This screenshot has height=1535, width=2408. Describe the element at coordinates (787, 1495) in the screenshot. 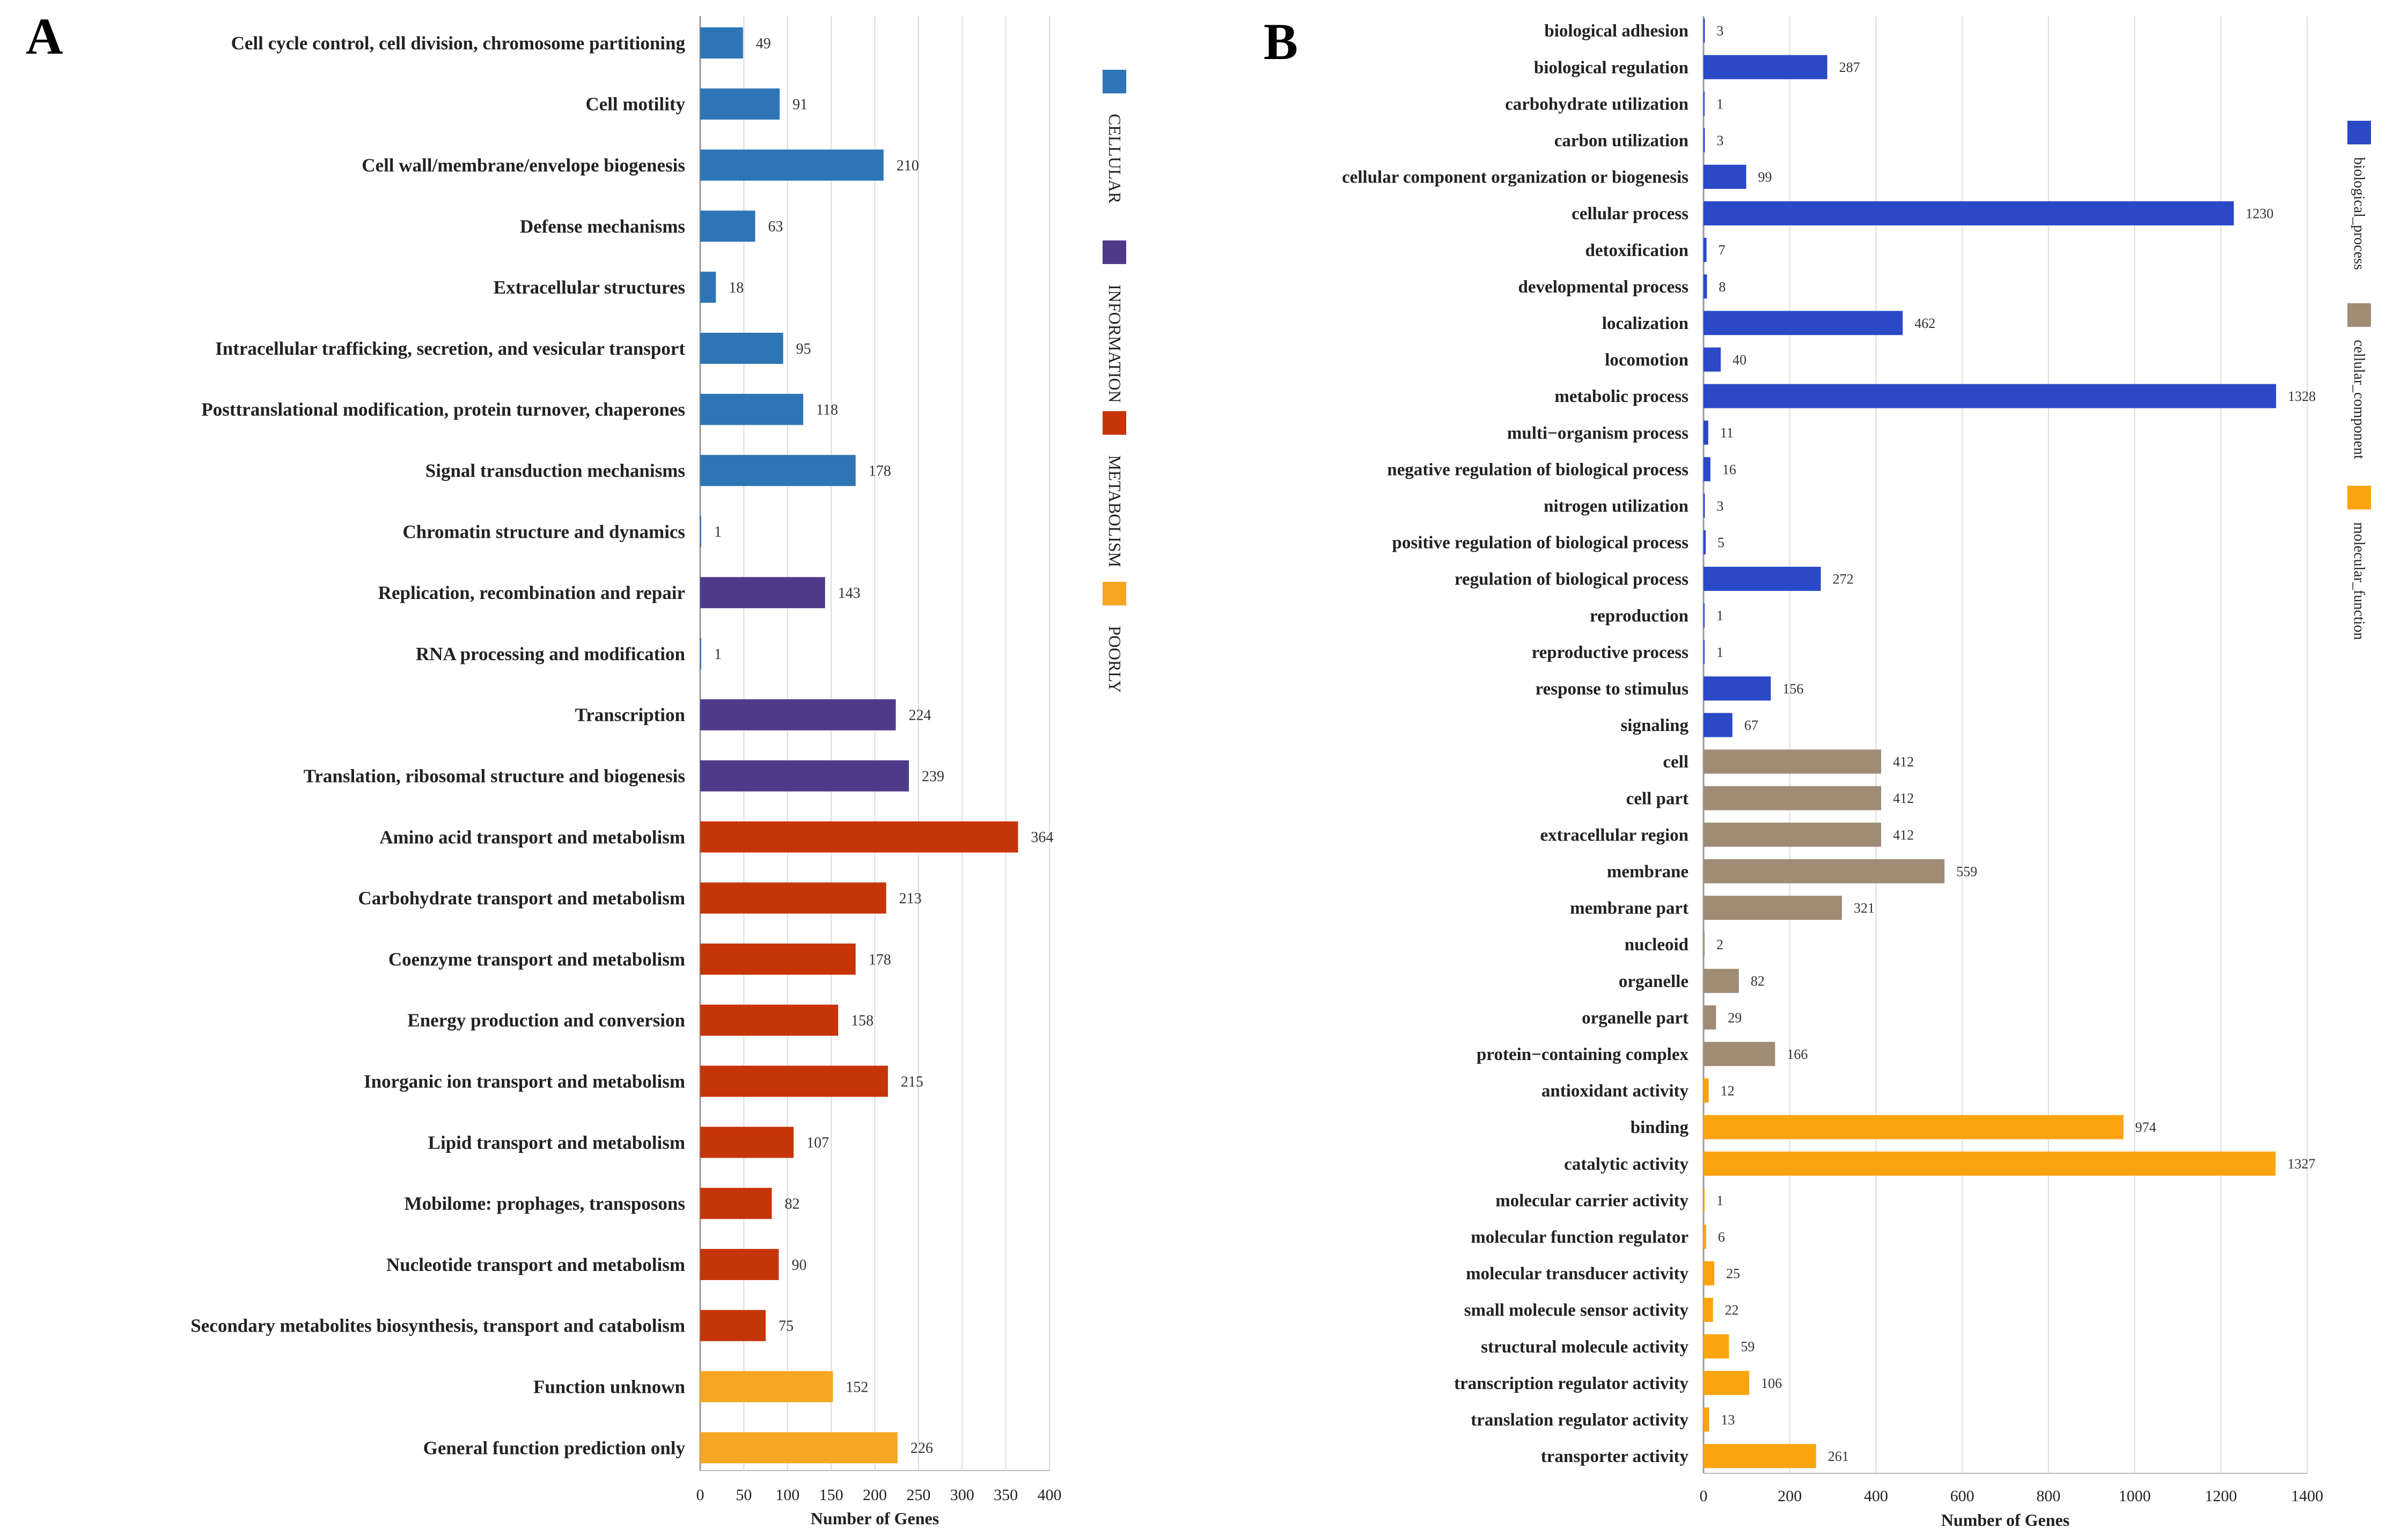

I see `x-tick-label: 100` at that location.